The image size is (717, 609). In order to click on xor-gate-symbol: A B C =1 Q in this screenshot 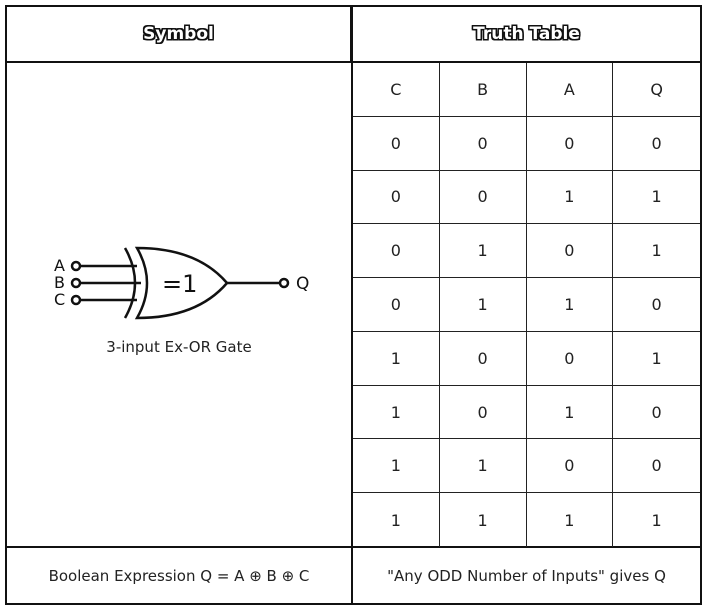, I will do `click(181, 283)`.